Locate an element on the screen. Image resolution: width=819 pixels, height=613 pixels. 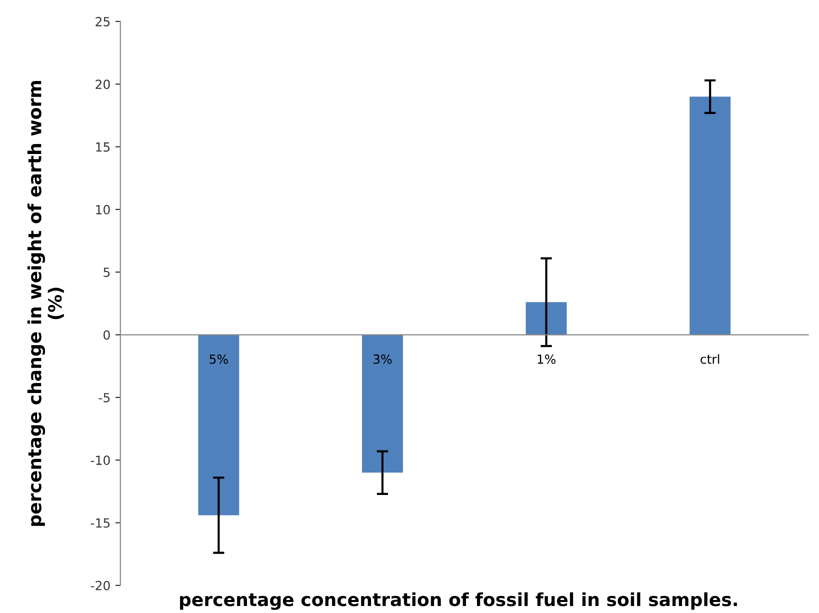
y-tick-label: 15 is located at coordinates (103, 147).